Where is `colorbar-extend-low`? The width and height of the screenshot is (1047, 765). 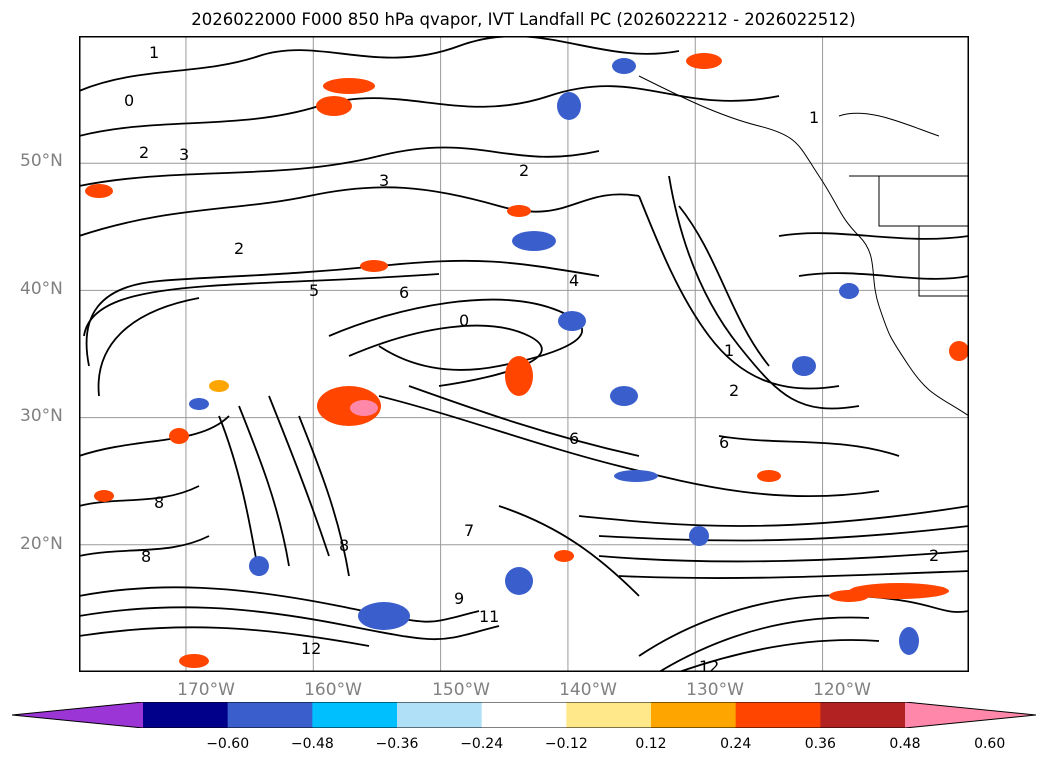
colorbar-extend-low is located at coordinates (77, 715).